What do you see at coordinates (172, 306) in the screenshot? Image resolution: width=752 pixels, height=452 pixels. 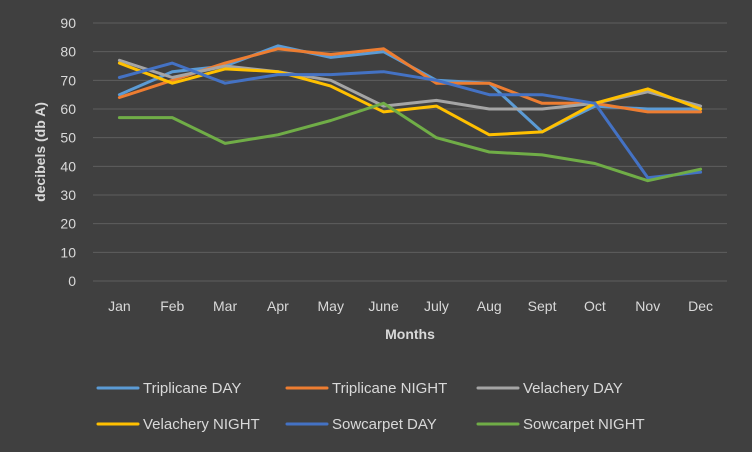 I see `x-tick-label: Feb` at bounding box center [172, 306].